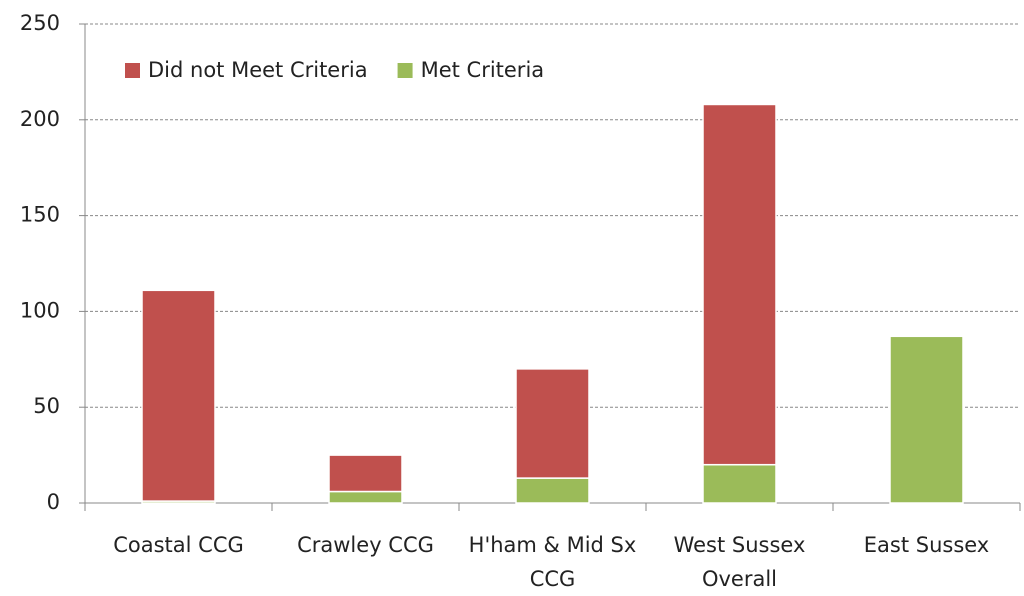  Describe the element at coordinates (40, 119) in the screenshot. I see `y-tick-label: 200` at that location.